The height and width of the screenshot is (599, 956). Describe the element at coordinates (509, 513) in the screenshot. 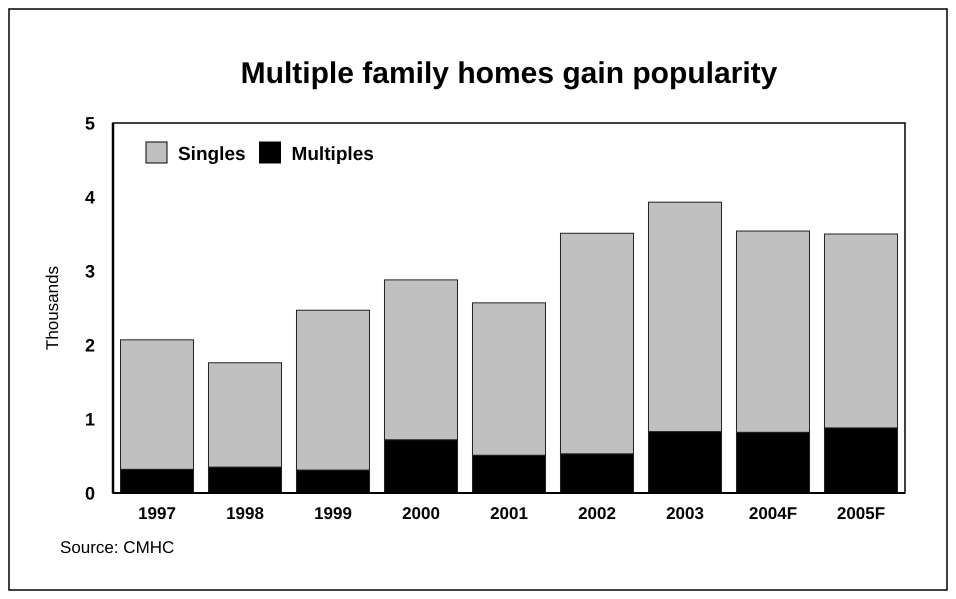

I see `x-tick-label: 2001` at that location.